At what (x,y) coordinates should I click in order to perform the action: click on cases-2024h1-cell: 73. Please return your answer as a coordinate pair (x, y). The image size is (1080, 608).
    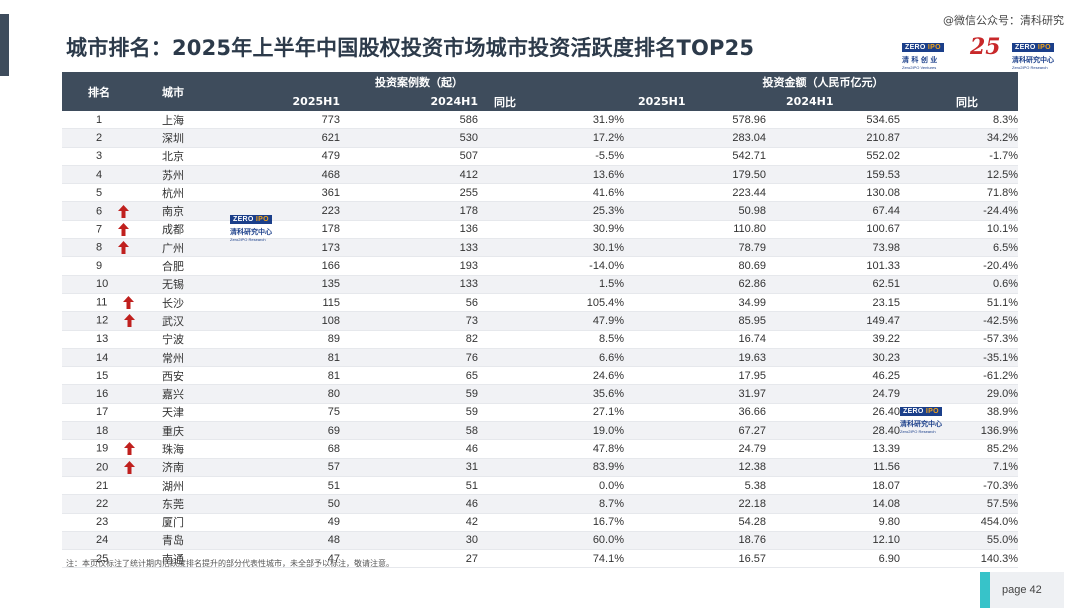
    Looking at the image, I should click on (415, 321).